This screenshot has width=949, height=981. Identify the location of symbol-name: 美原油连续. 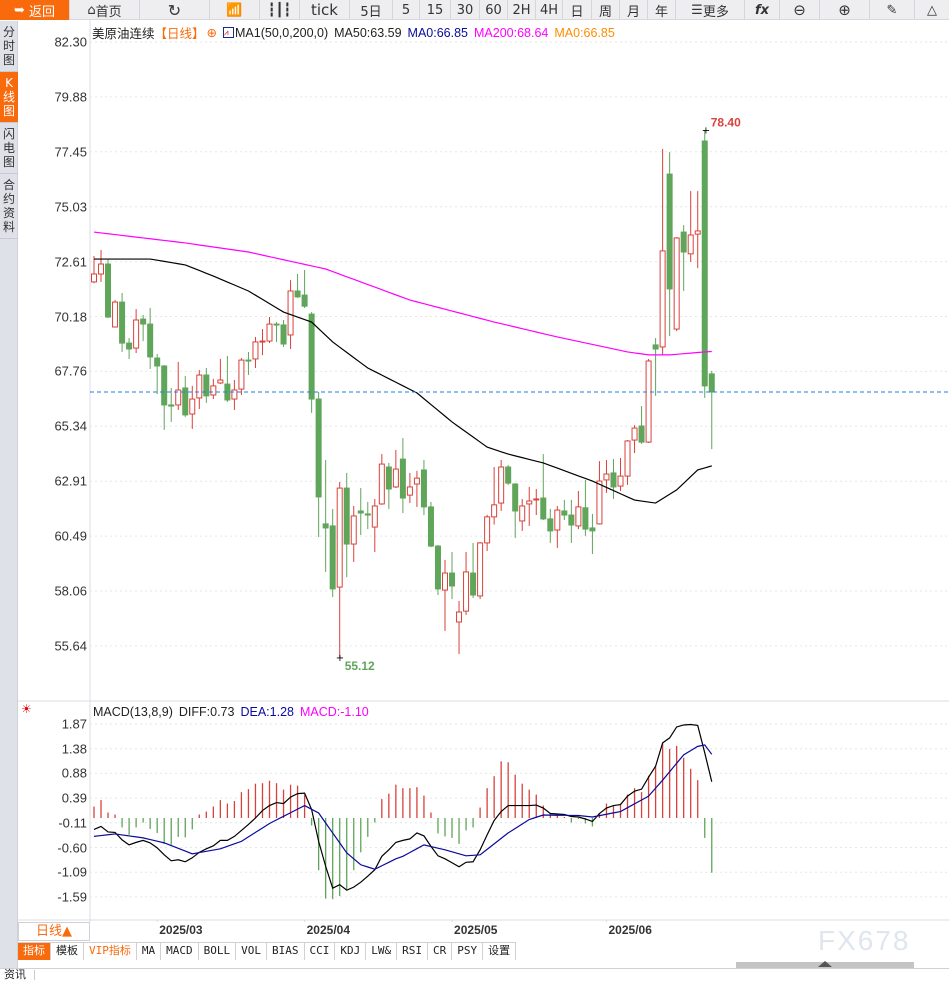
(123, 34).